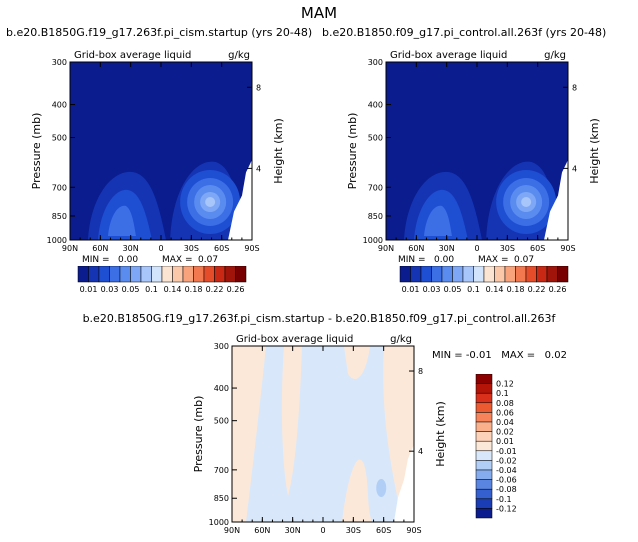 Image resolution: width=638 pixels, height=542 pixels. I want to click on plot1-units: g/kg, so click(239, 55).